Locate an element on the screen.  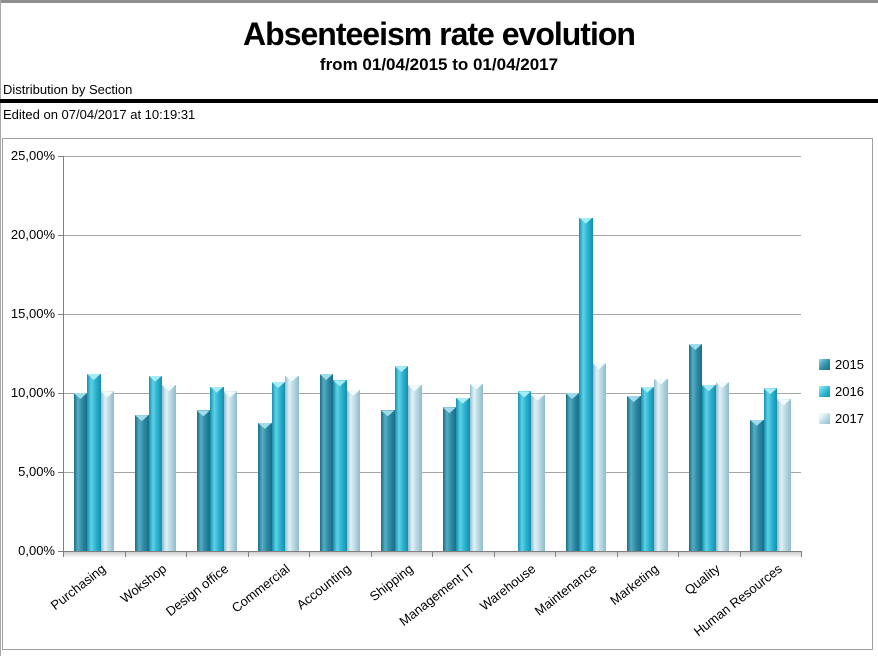
y-tick-label: 25,00% is located at coordinates (32, 155).